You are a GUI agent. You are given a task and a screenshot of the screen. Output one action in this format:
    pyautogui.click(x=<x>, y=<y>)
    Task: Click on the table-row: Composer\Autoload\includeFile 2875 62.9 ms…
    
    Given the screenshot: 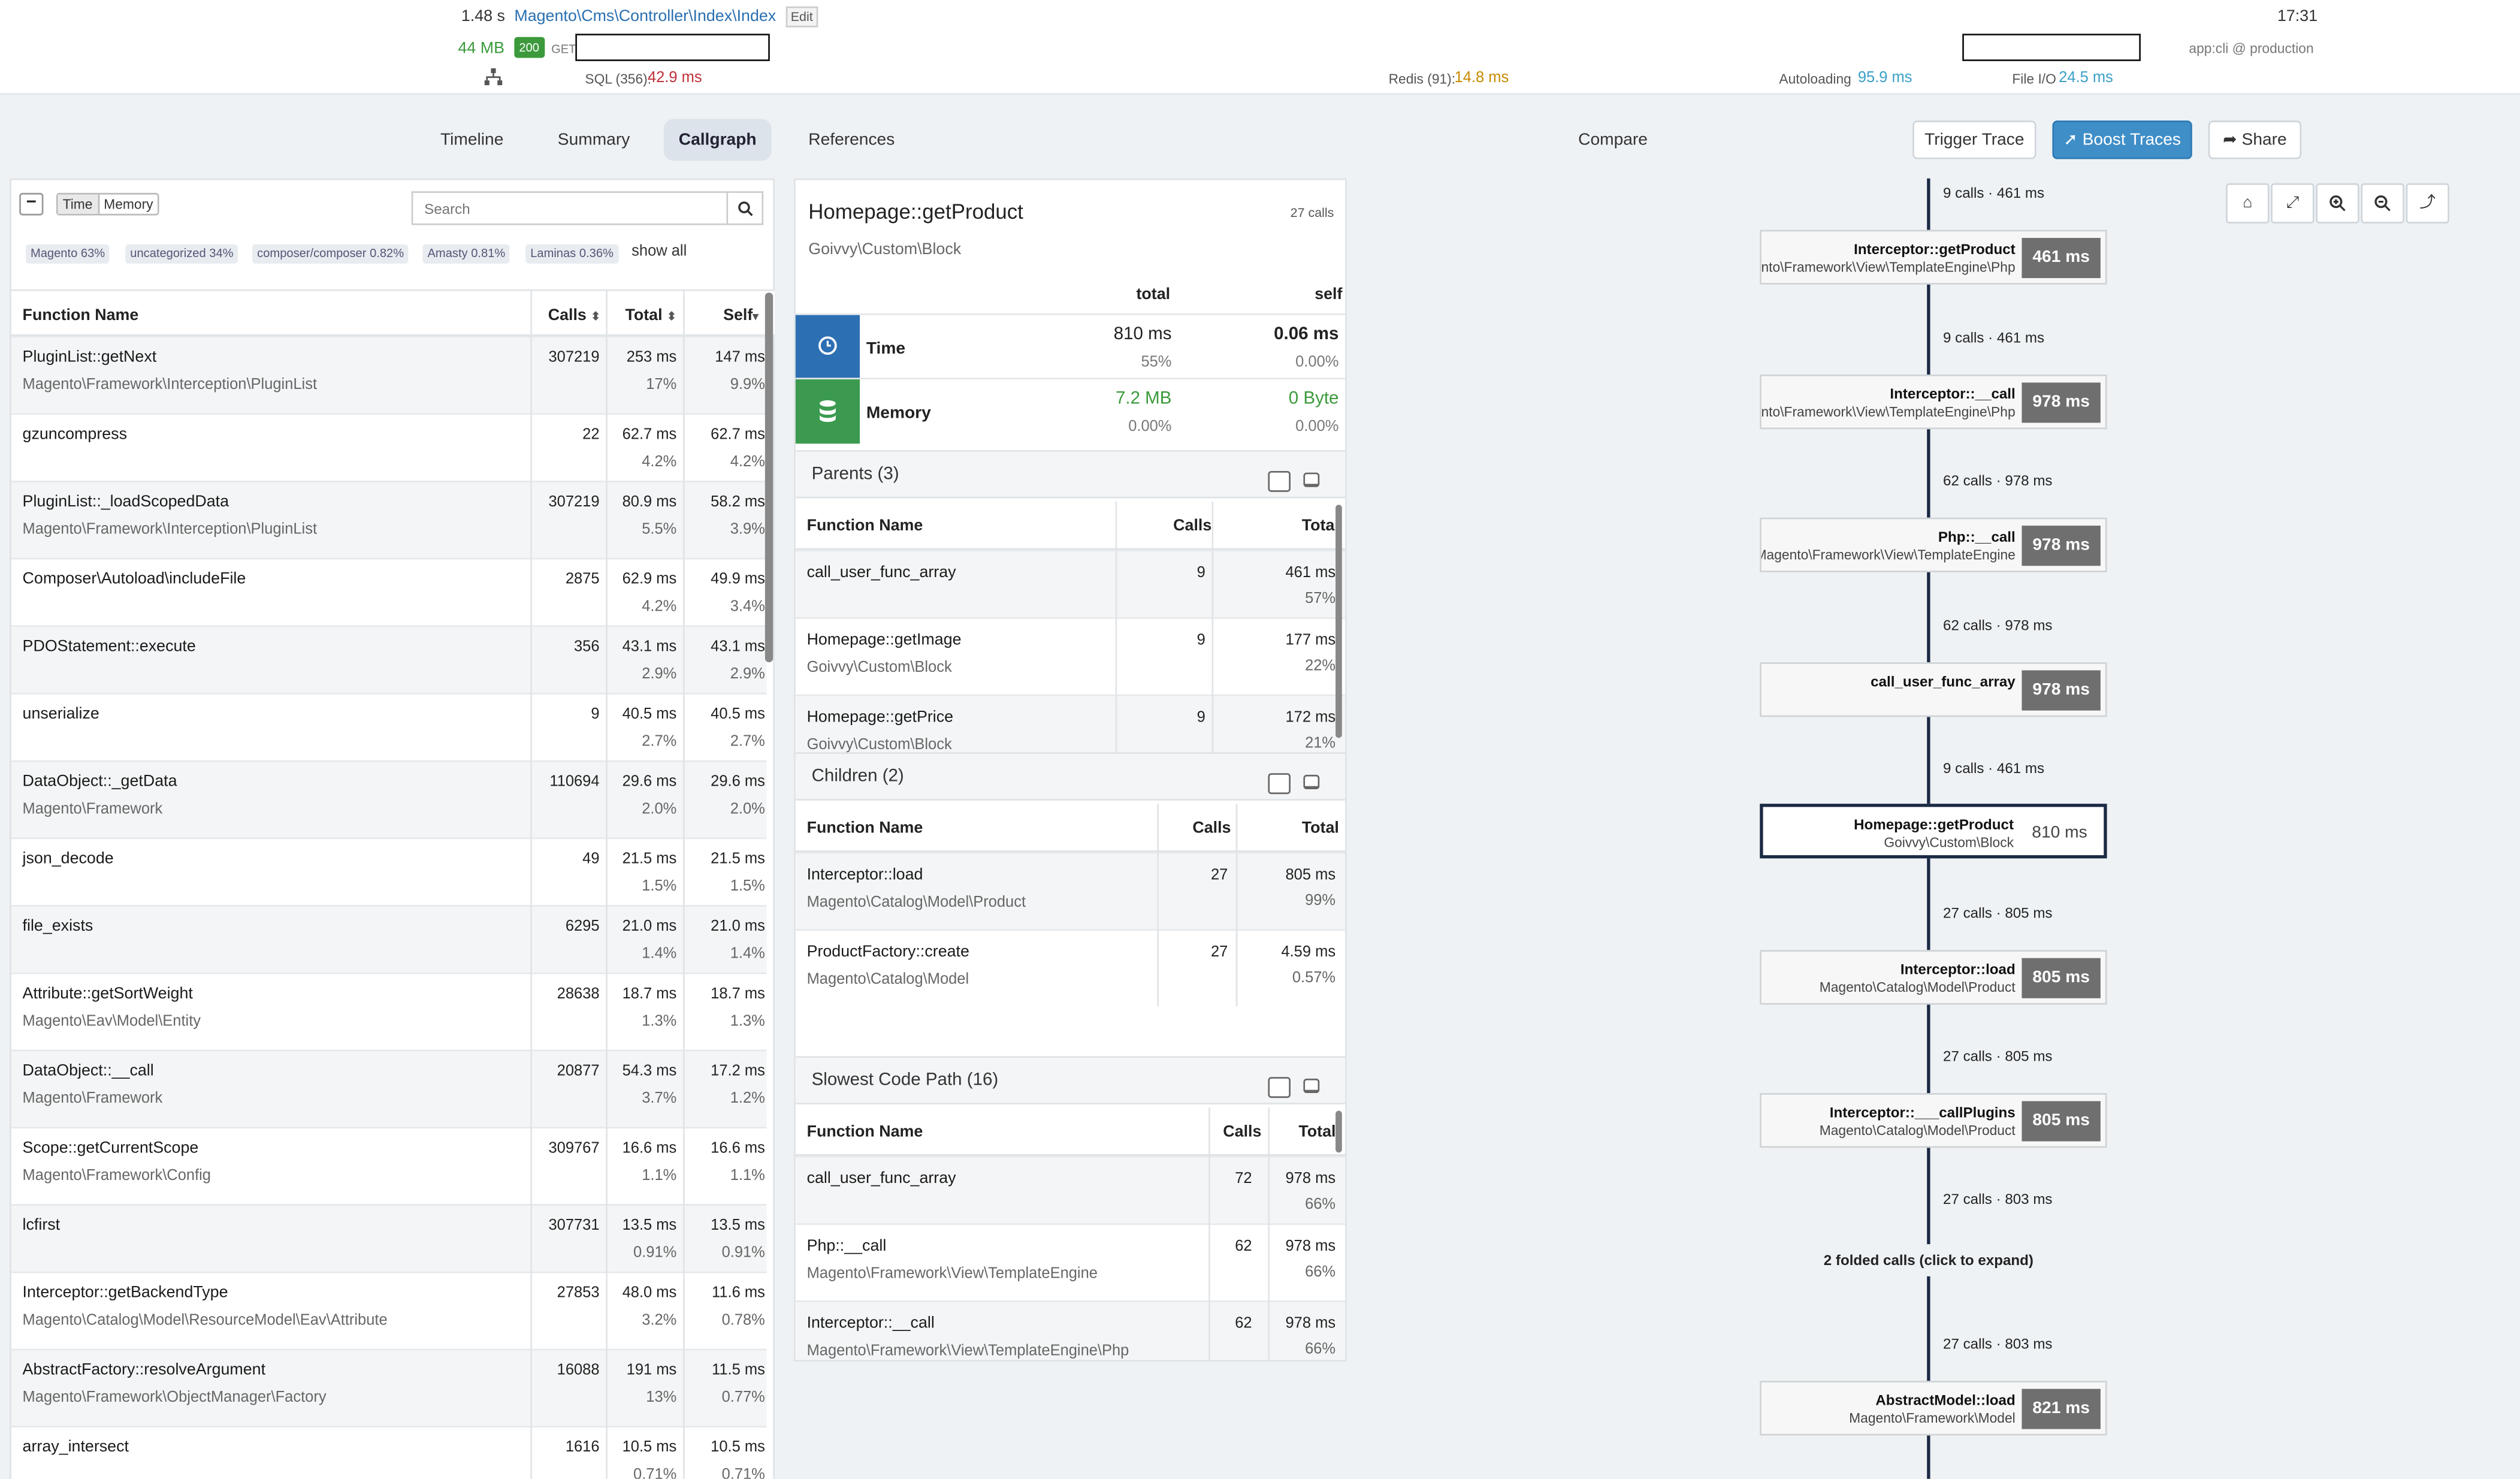 What is the action you would take?
    pyautogui.click(x=389, y=591)
    